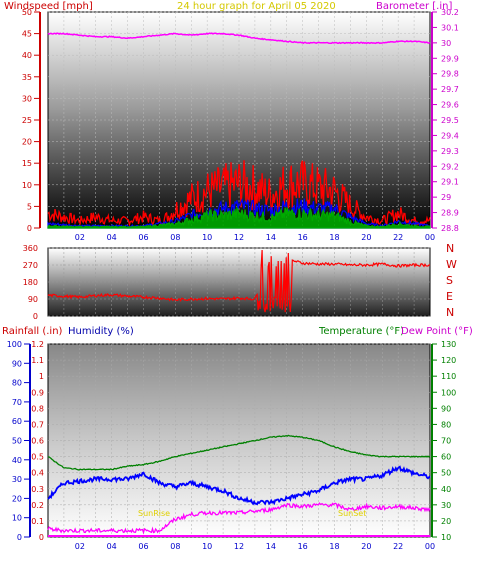 This screenshot has width=477, height=562. I want to click on baro-tick-label: 28.8, so click(450, 228).